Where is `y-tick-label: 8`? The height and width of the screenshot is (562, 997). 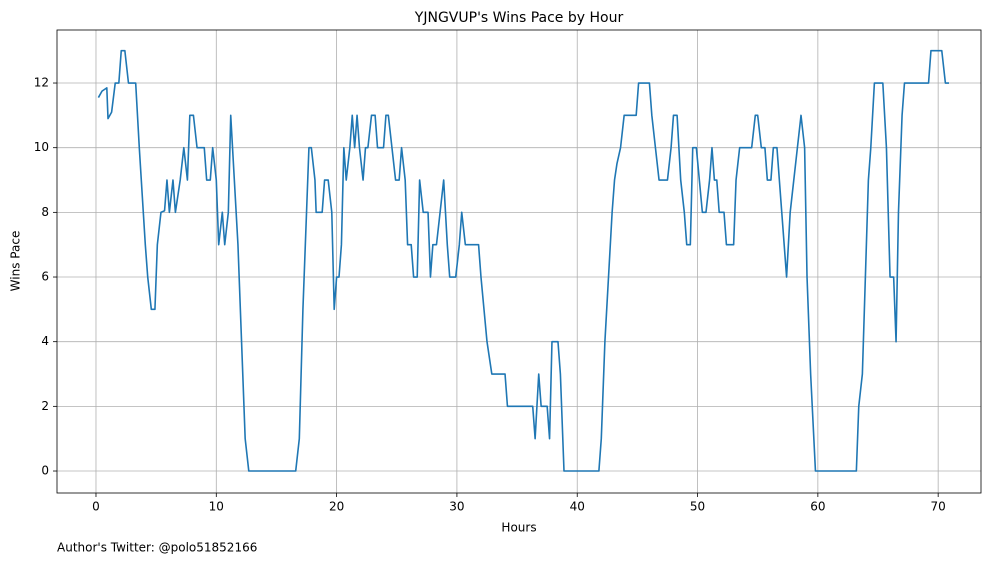
y-tick-label: 8 is located at coordinates (45, 212).